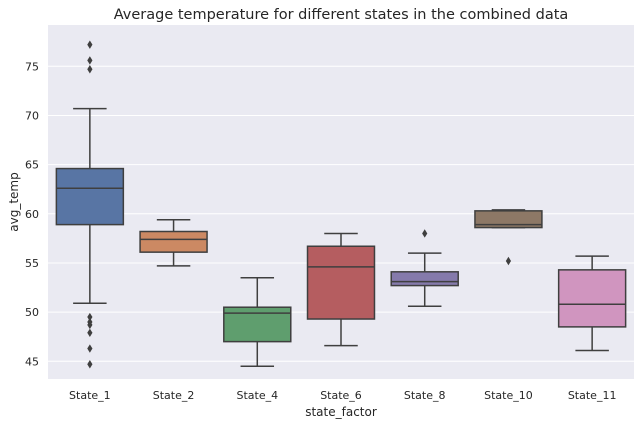  I want to click on x-tick-label: State_11, so click(592, 395).